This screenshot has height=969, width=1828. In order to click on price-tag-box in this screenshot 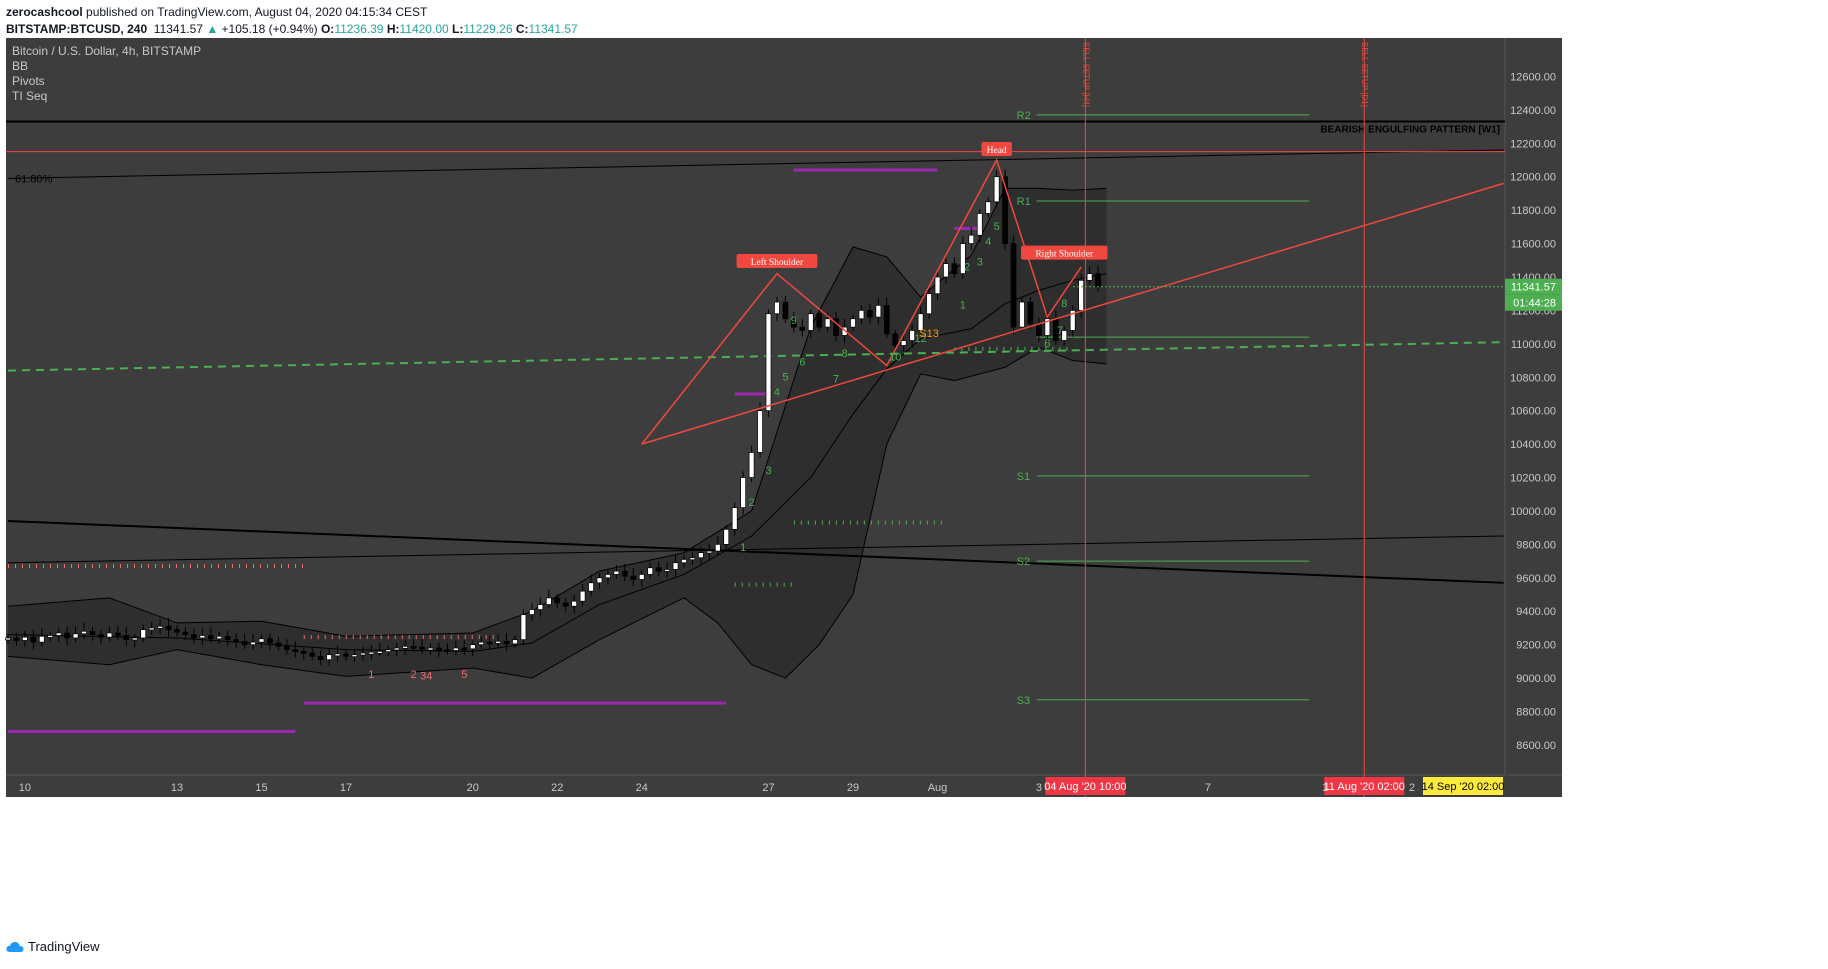, I will do `click(1533, 286)`.